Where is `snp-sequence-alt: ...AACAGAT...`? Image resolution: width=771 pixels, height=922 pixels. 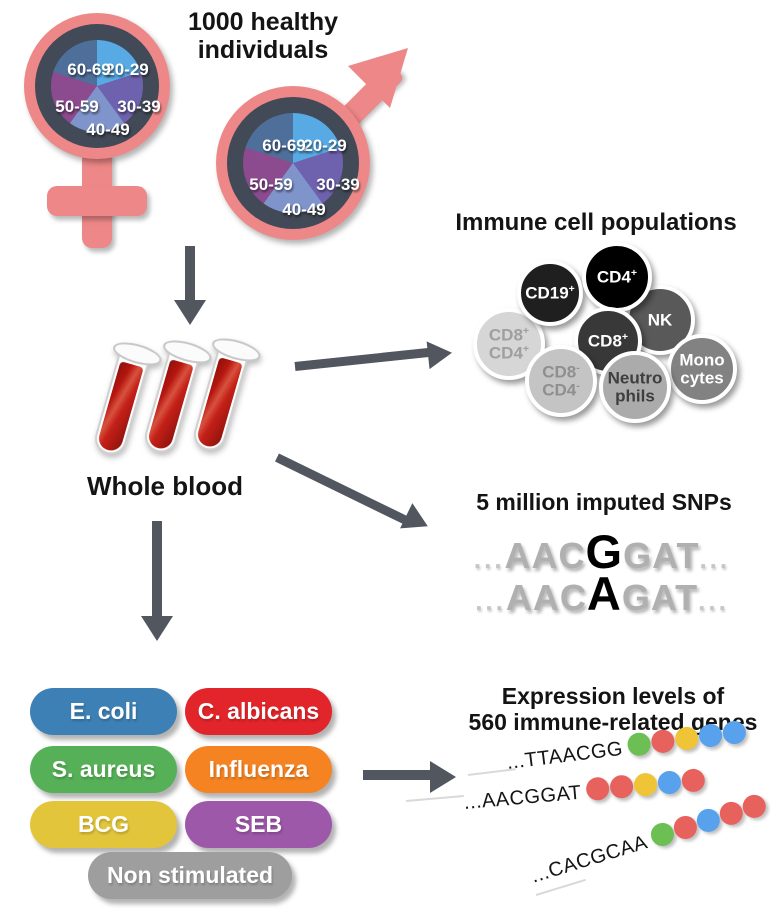 snp-sequence-alt: ...AACAGAT... is located at coordinates (602, 593).